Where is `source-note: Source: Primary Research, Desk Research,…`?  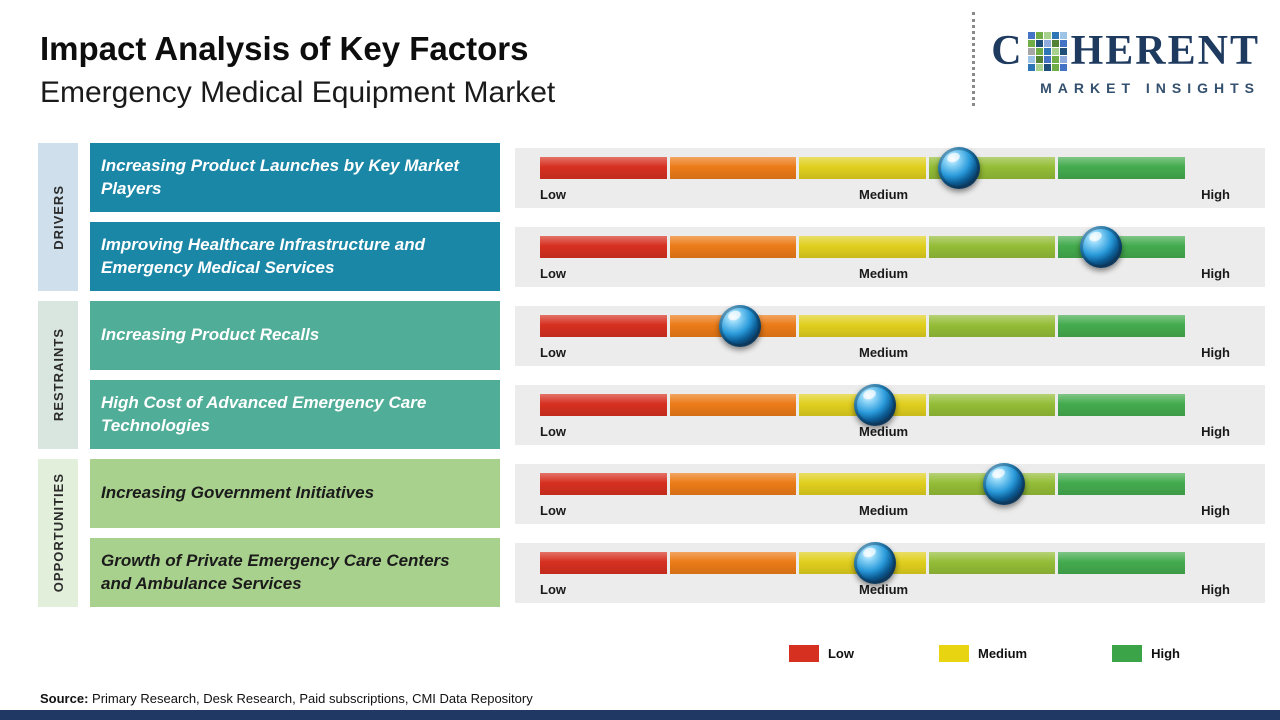 source-note: Source: Primary Research, Desk Research,… is located at coordinates (286, 698).